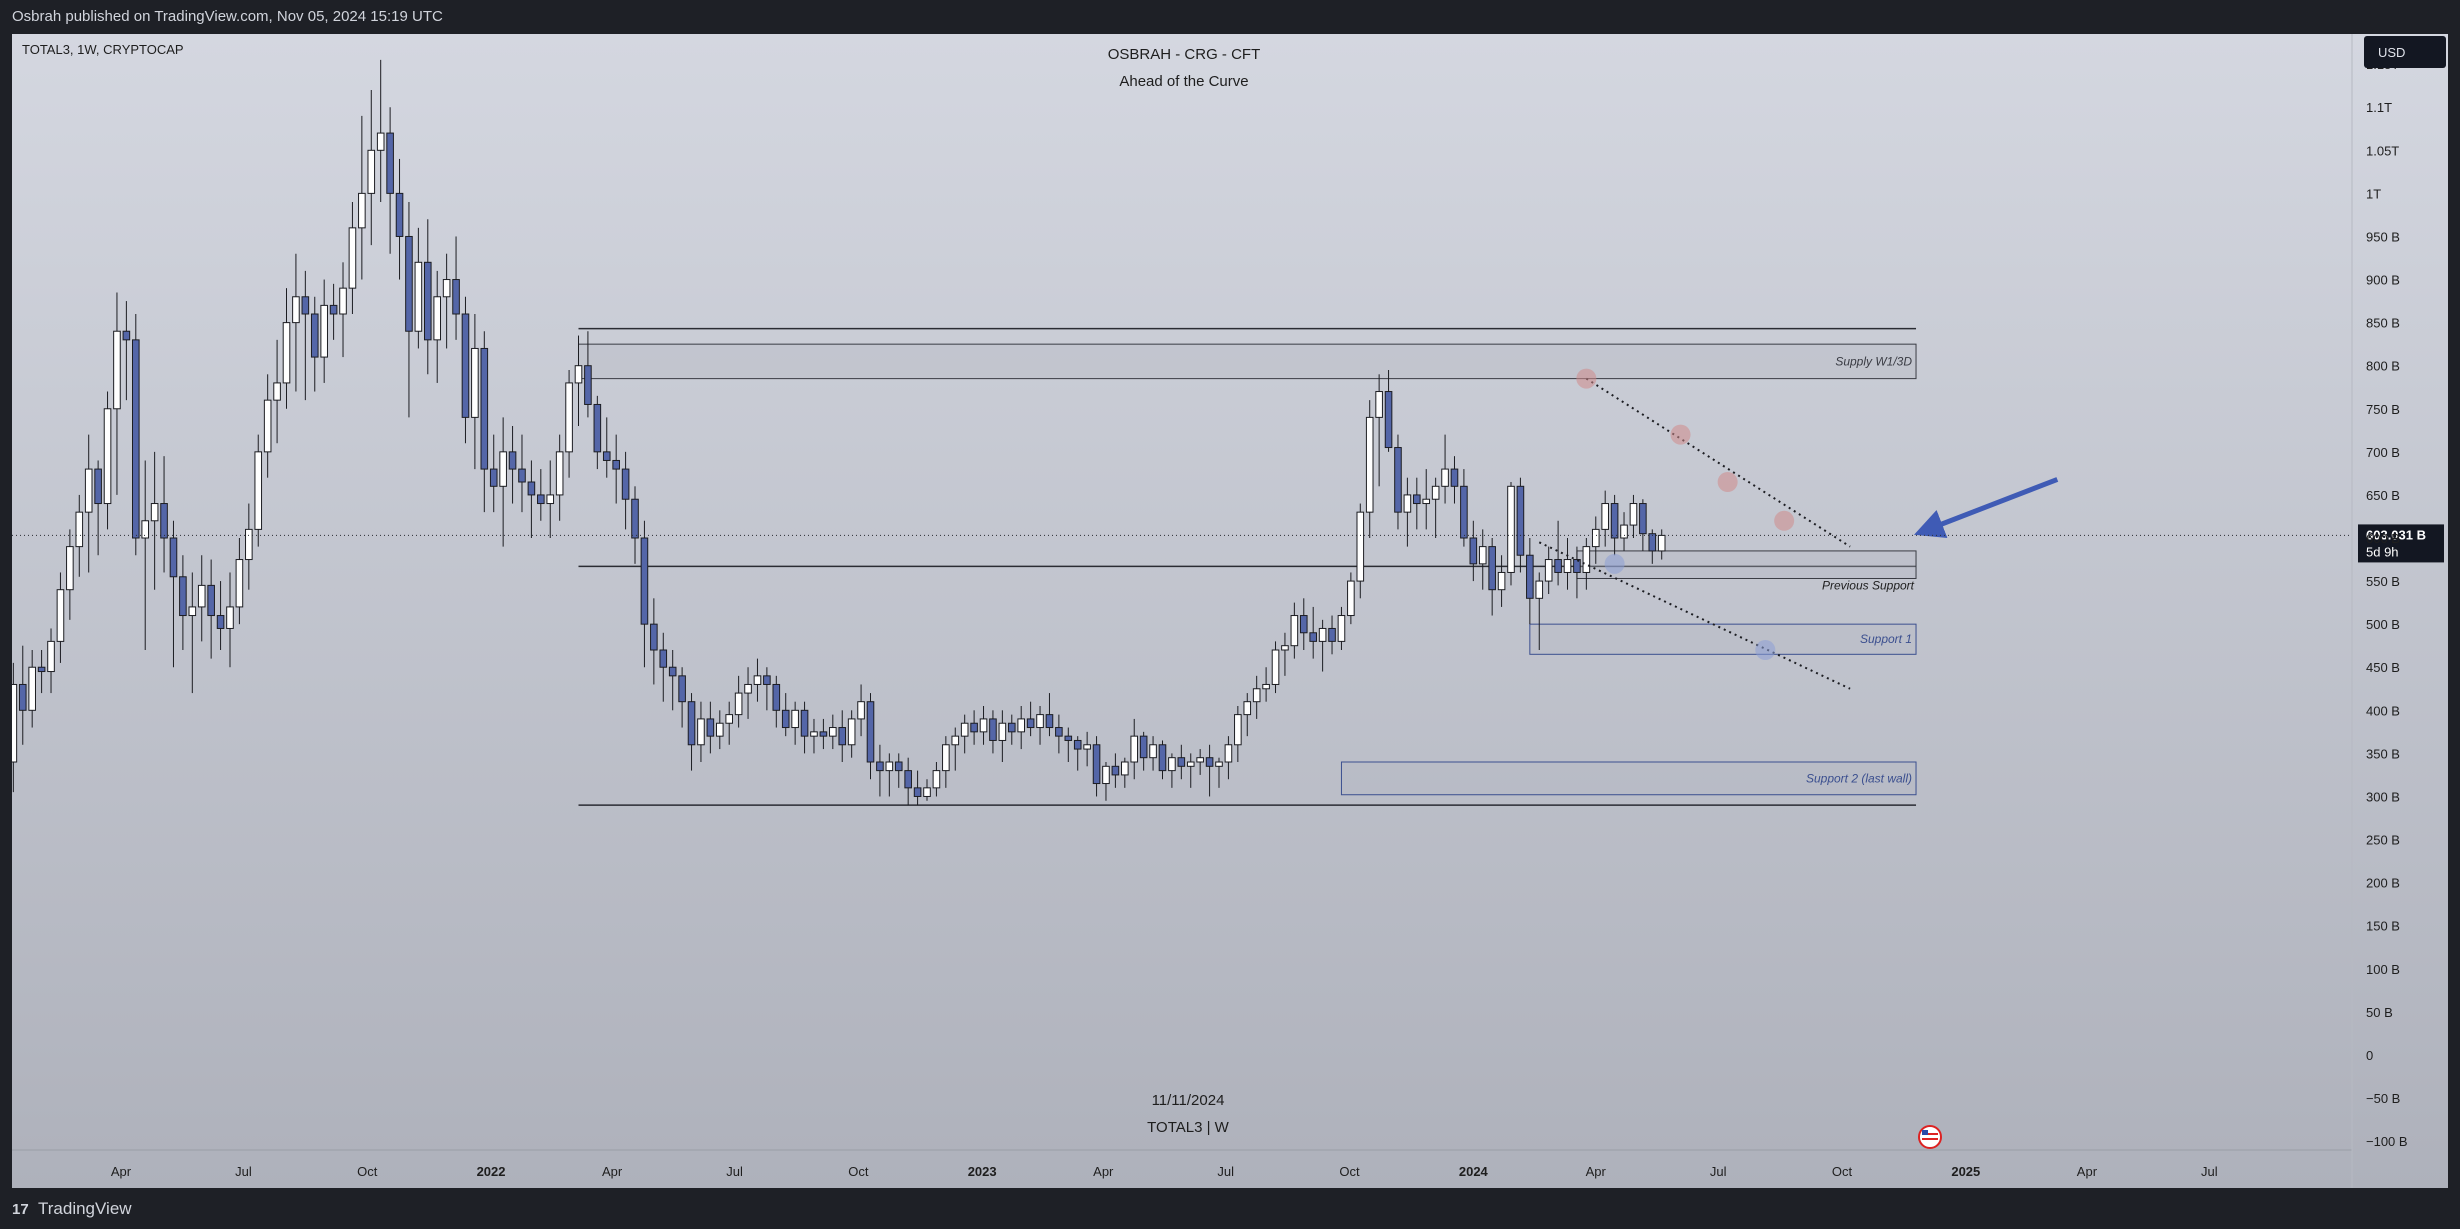 This screenshot has height=1229, width=2460. I want to click on time-tick-label: Jul, so click(1718, 1171).